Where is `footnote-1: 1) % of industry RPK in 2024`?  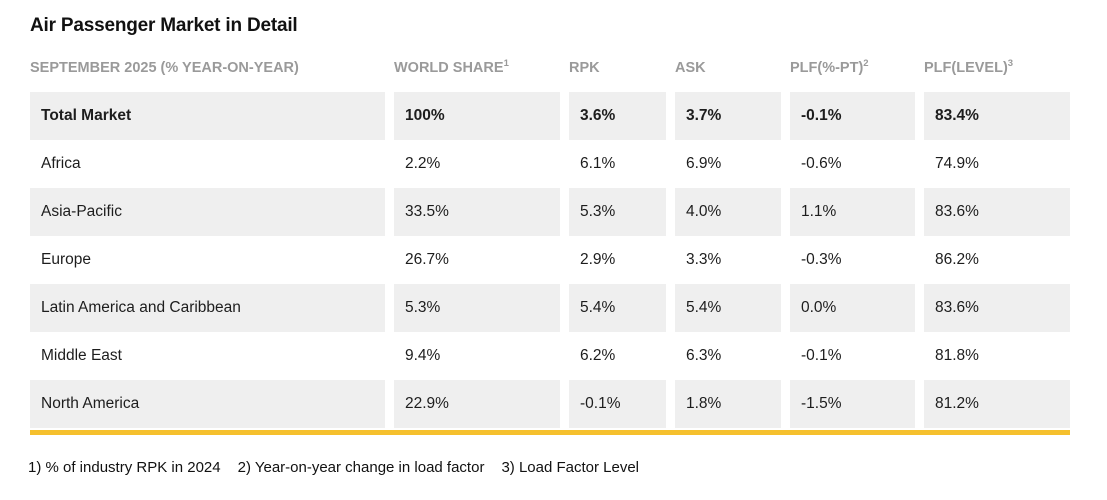 footnote-1: 1) % of industry RPK in 2024 is located at coordinates (124, 467).